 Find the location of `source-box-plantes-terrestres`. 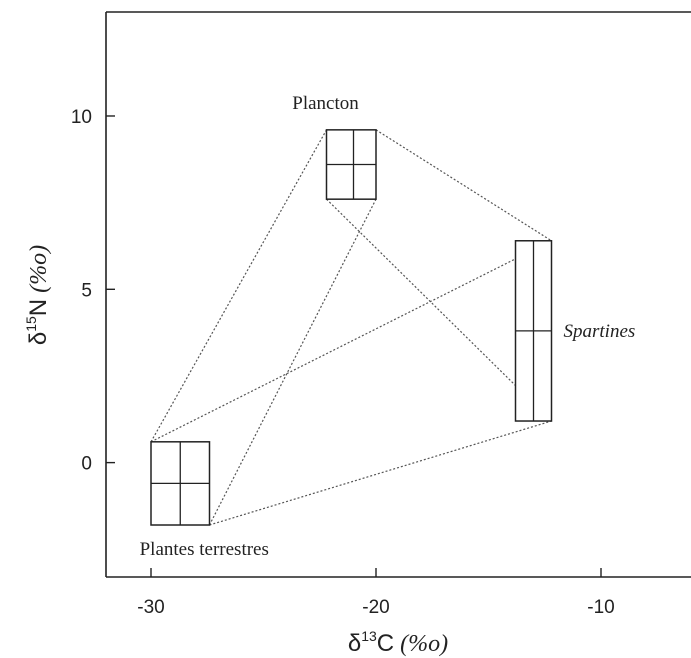

source-box-plantes-terrestres is located at coordinates (180, 483).